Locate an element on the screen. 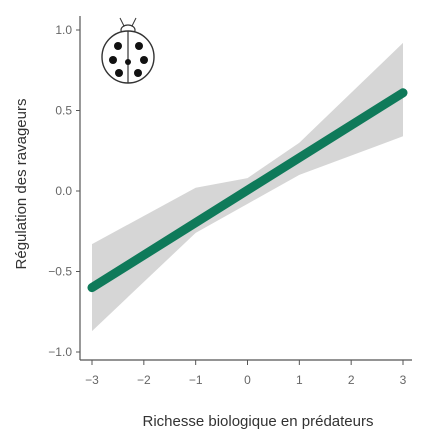 This screenshot has width=441, height=437. y-tick-label: −0.5 is located at coordinates (60, 272).